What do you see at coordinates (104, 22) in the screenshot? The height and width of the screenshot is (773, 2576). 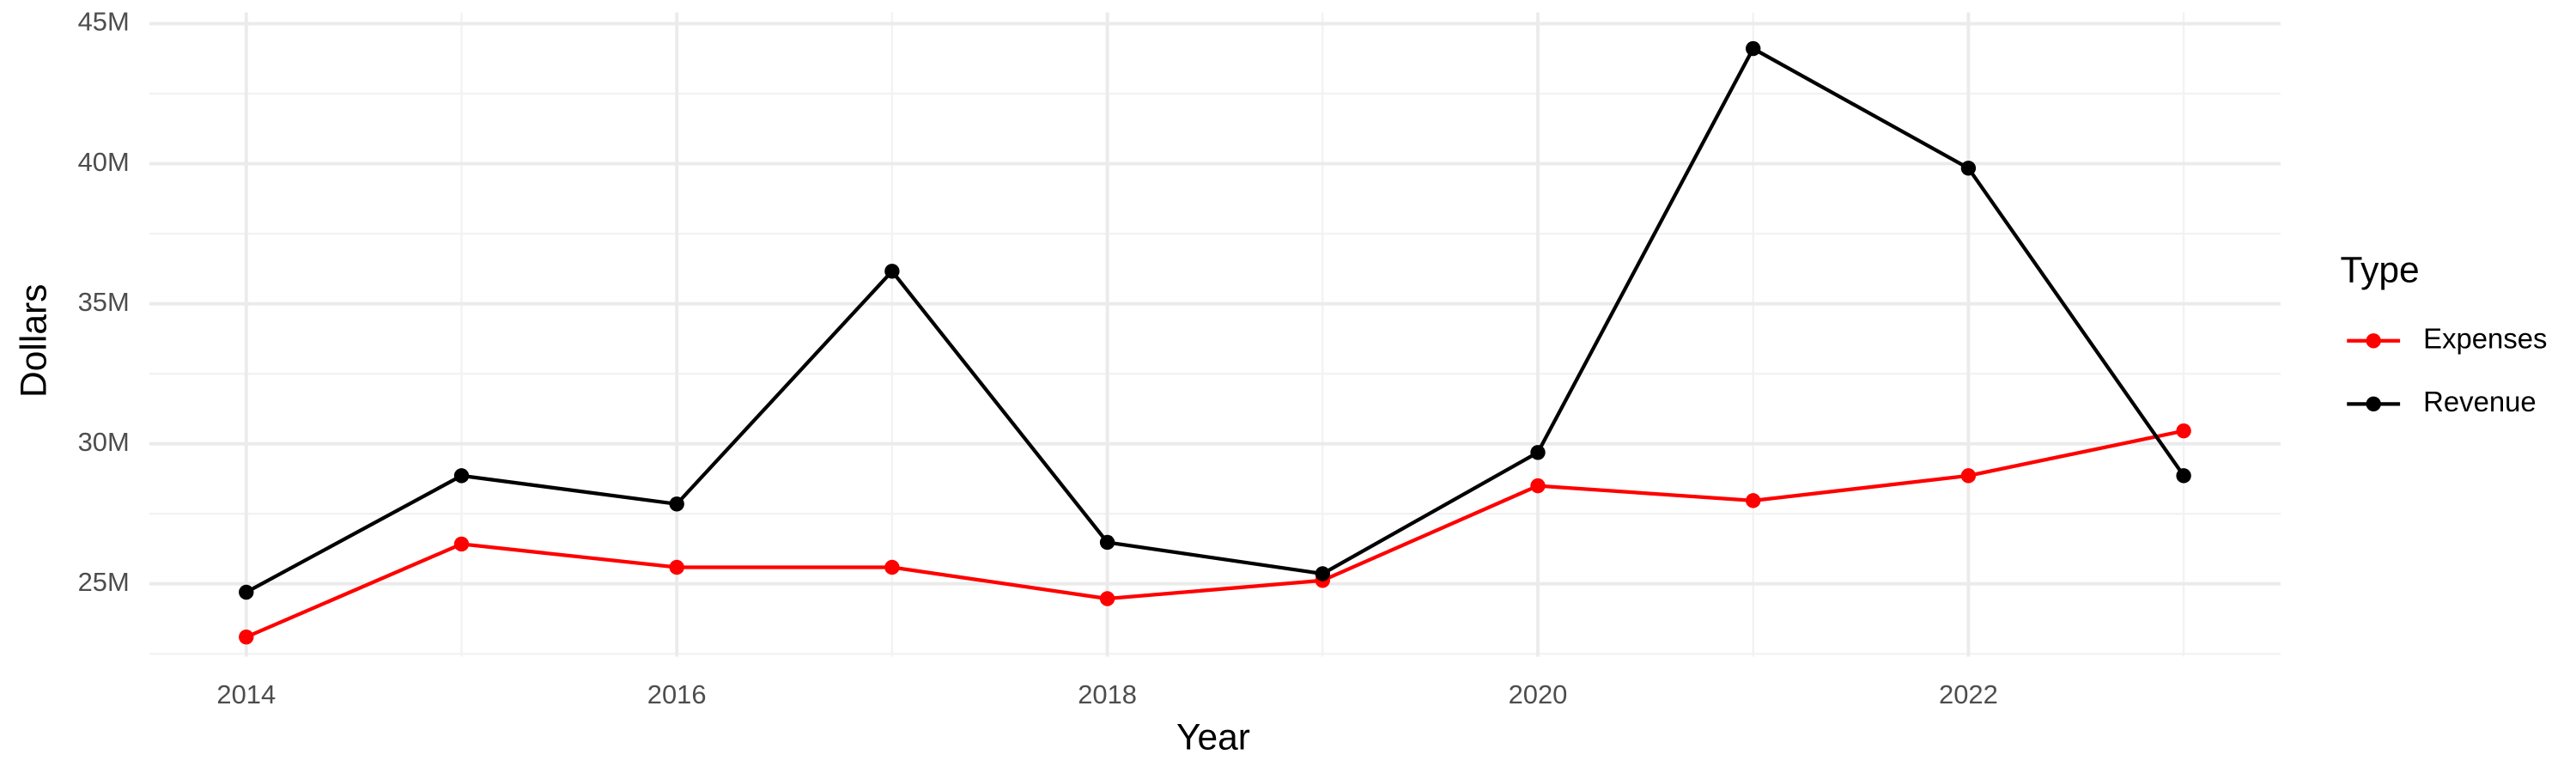 I see `y-tick-label: 45M` at bounding box center [104, 22].